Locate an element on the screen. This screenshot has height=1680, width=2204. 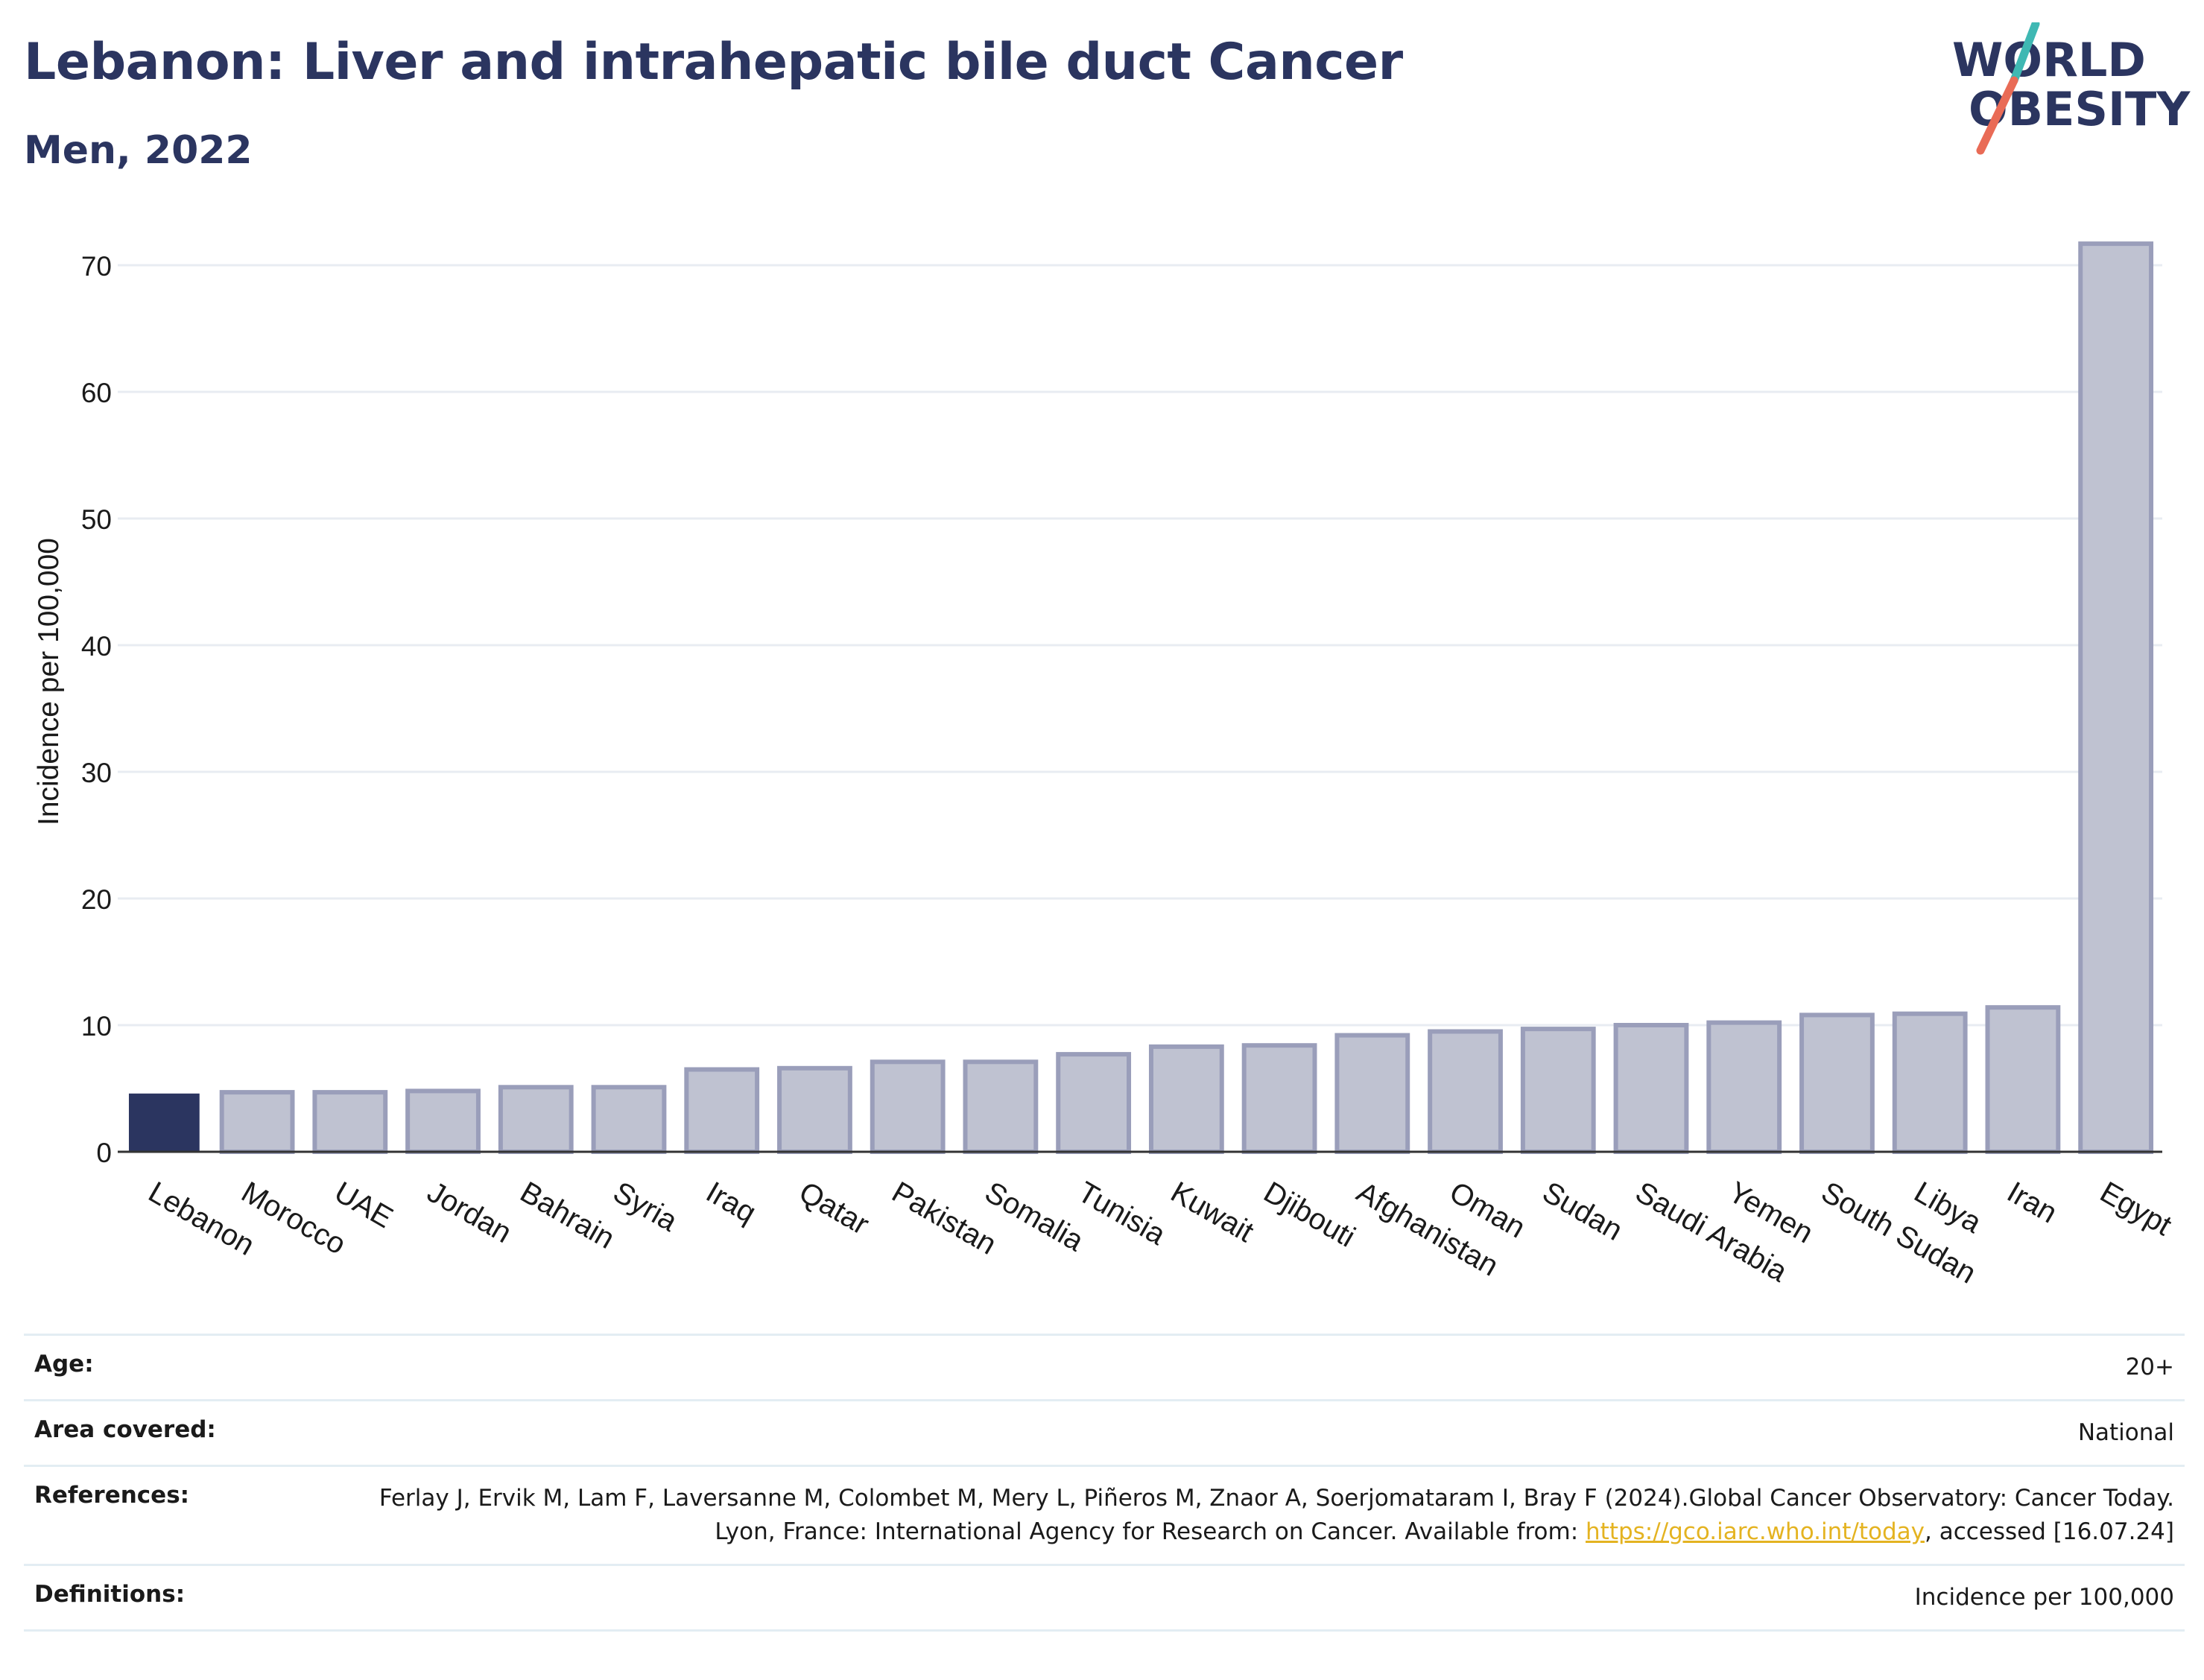
bar-kuwait is located at coordinates (1186, 1099).